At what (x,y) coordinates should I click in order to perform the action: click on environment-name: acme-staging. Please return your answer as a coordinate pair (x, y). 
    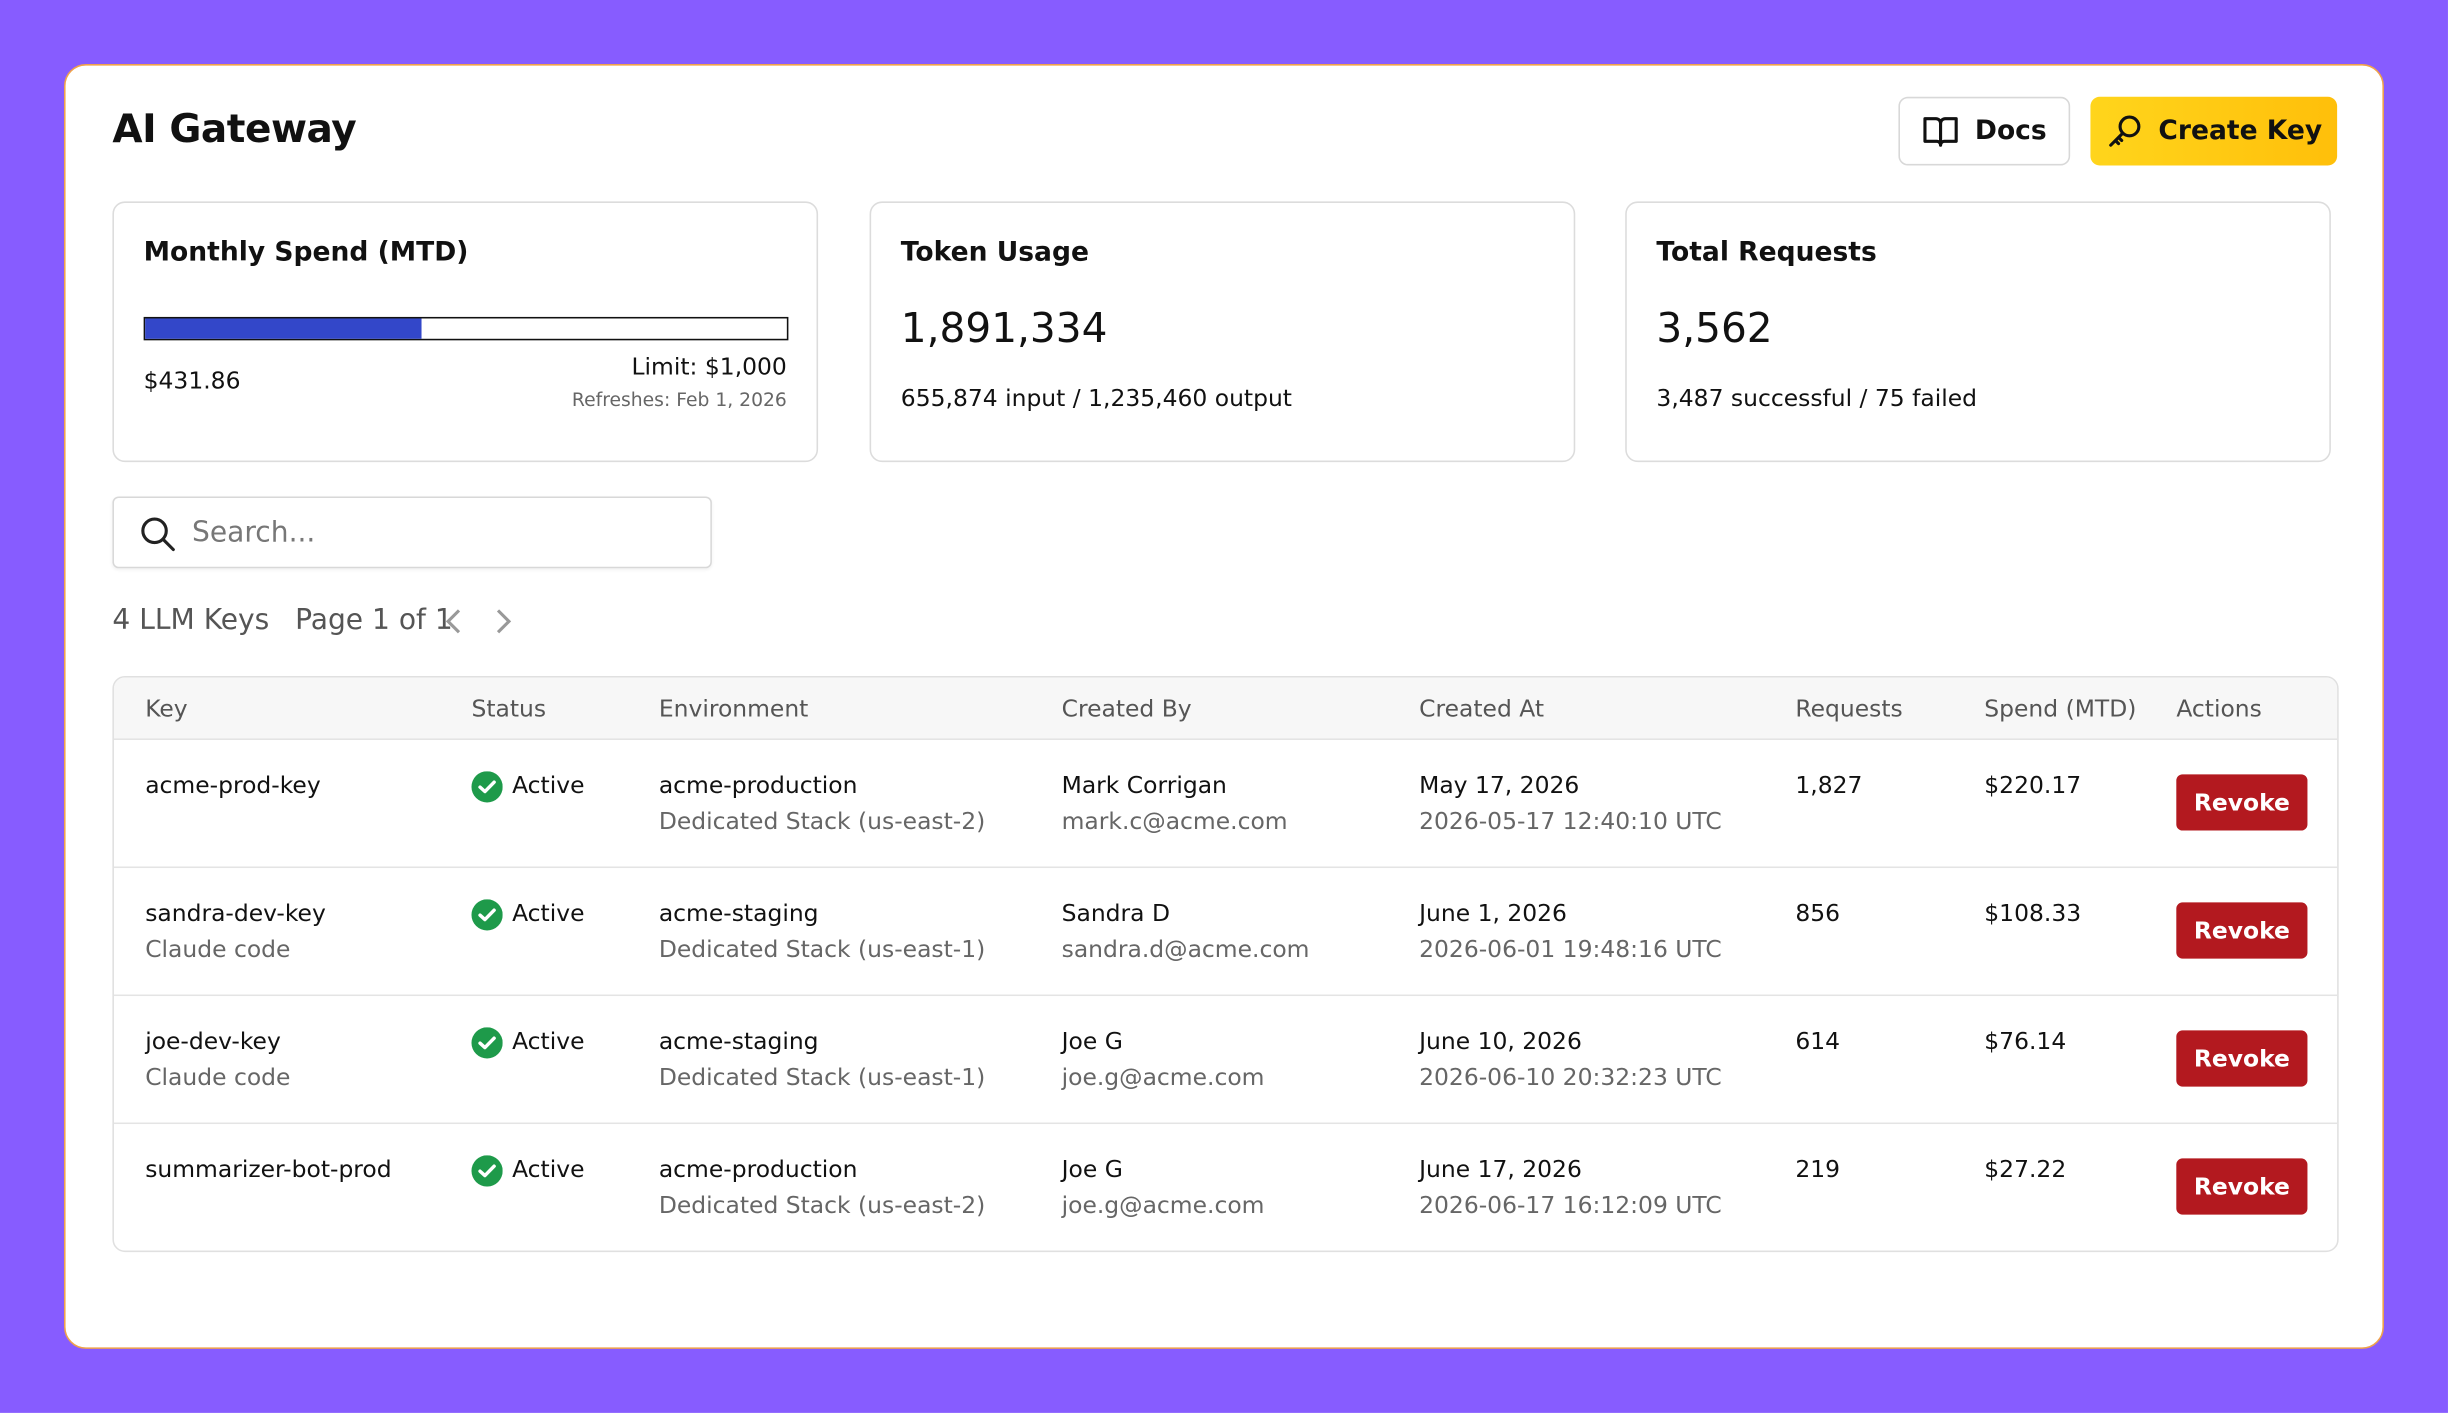
    Looking at the image, I should click on (738, 913).